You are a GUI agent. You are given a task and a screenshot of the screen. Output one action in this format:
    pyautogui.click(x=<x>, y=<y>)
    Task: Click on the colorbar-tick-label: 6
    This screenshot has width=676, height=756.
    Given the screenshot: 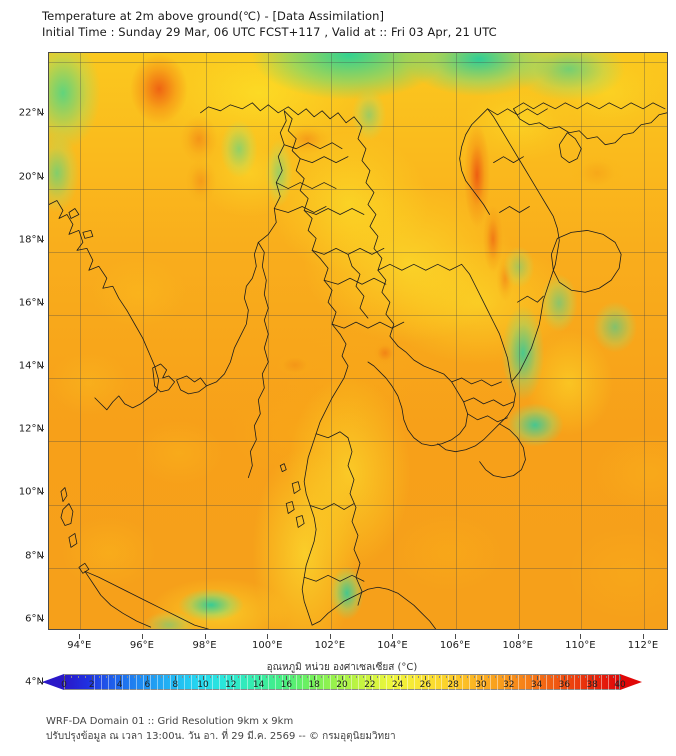 What is the action you would take?
    pyautogui.click(x=147, y=685)
    